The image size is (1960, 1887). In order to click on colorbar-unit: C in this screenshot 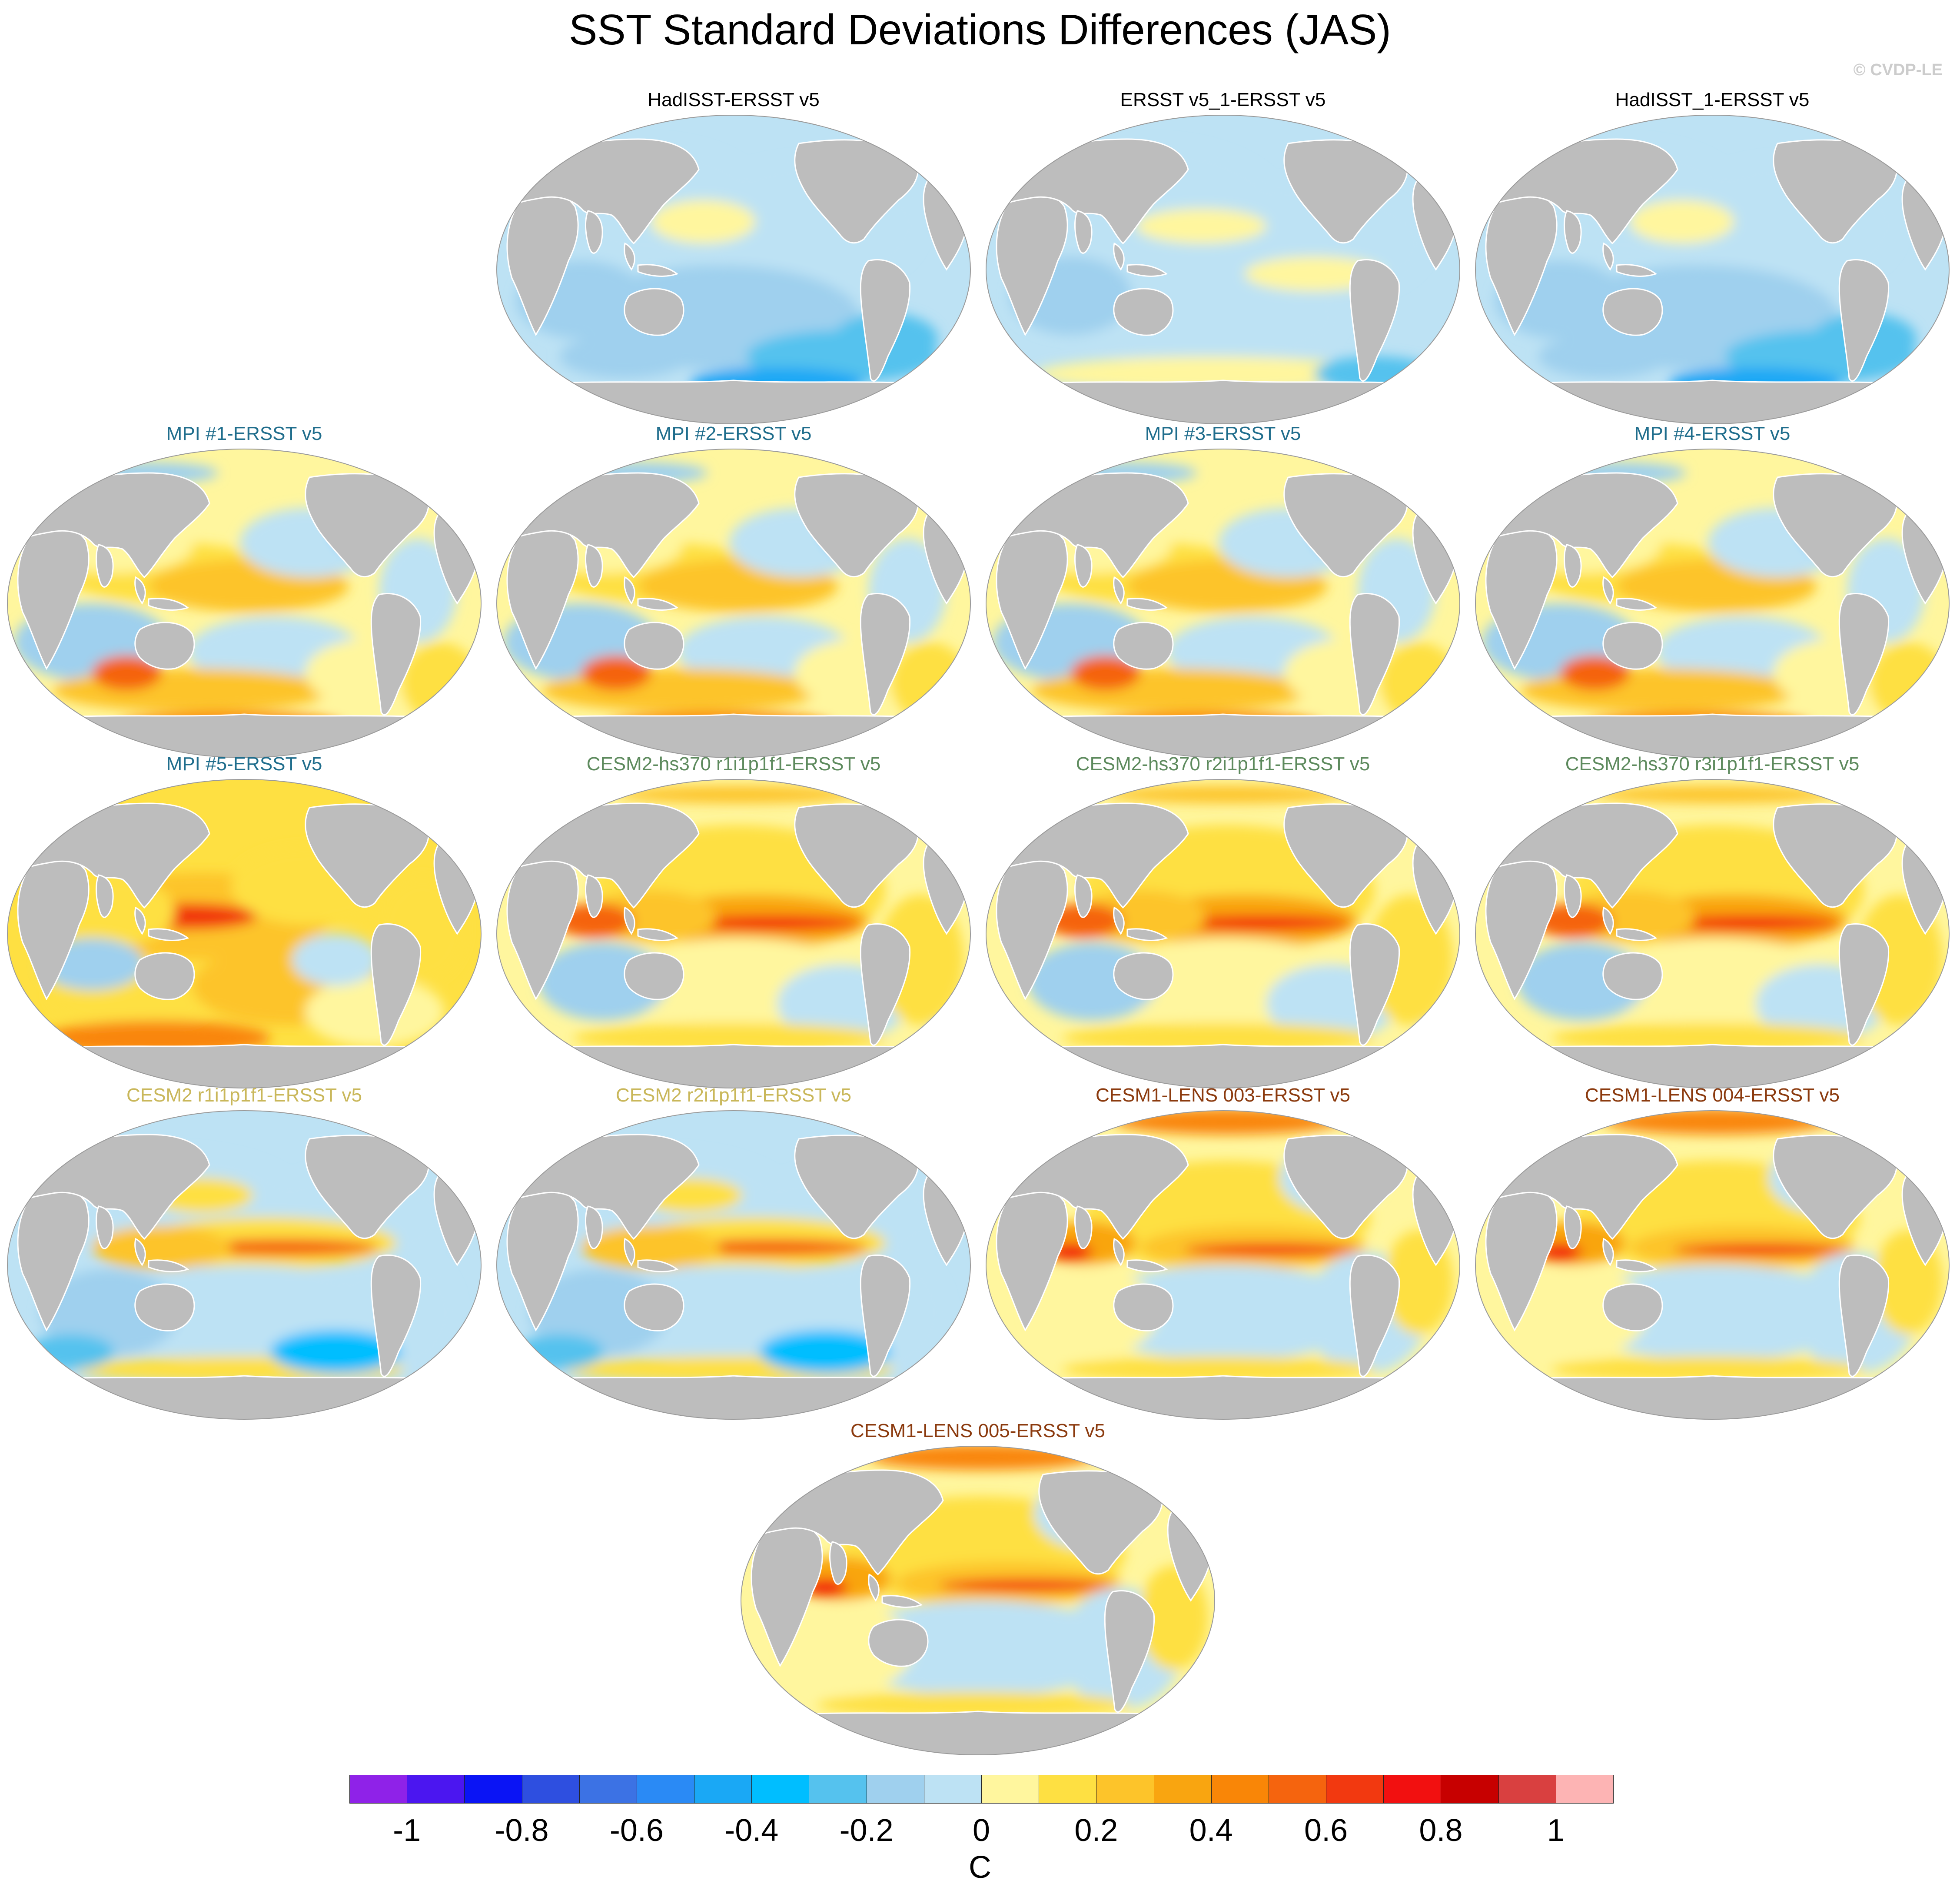, I will do `click(980, 1867)`.